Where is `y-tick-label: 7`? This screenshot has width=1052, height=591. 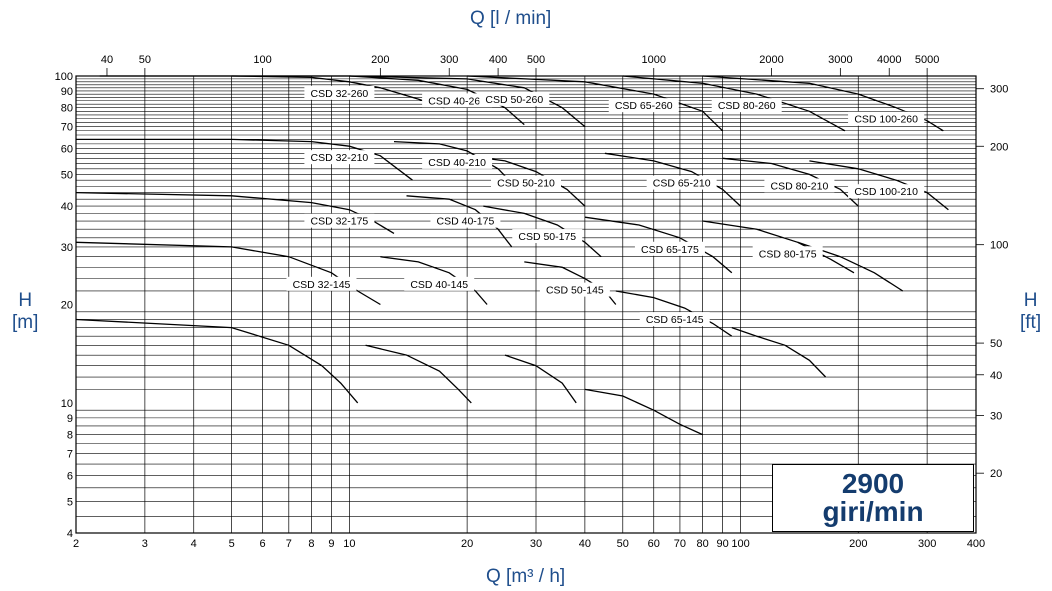 y-tick-label: 7 is located at coordinates (70, 455).